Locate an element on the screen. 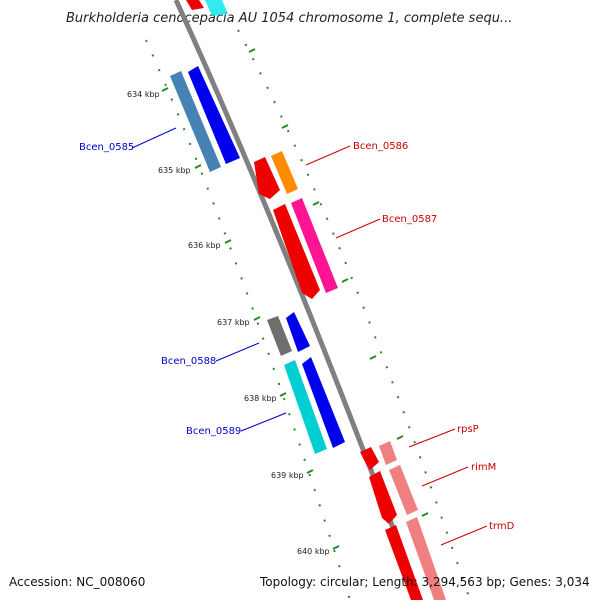 Image resolution: width=600 pixels, height=600 pixels. tick-label: 638 kbp is located at coordinates (260, 398).